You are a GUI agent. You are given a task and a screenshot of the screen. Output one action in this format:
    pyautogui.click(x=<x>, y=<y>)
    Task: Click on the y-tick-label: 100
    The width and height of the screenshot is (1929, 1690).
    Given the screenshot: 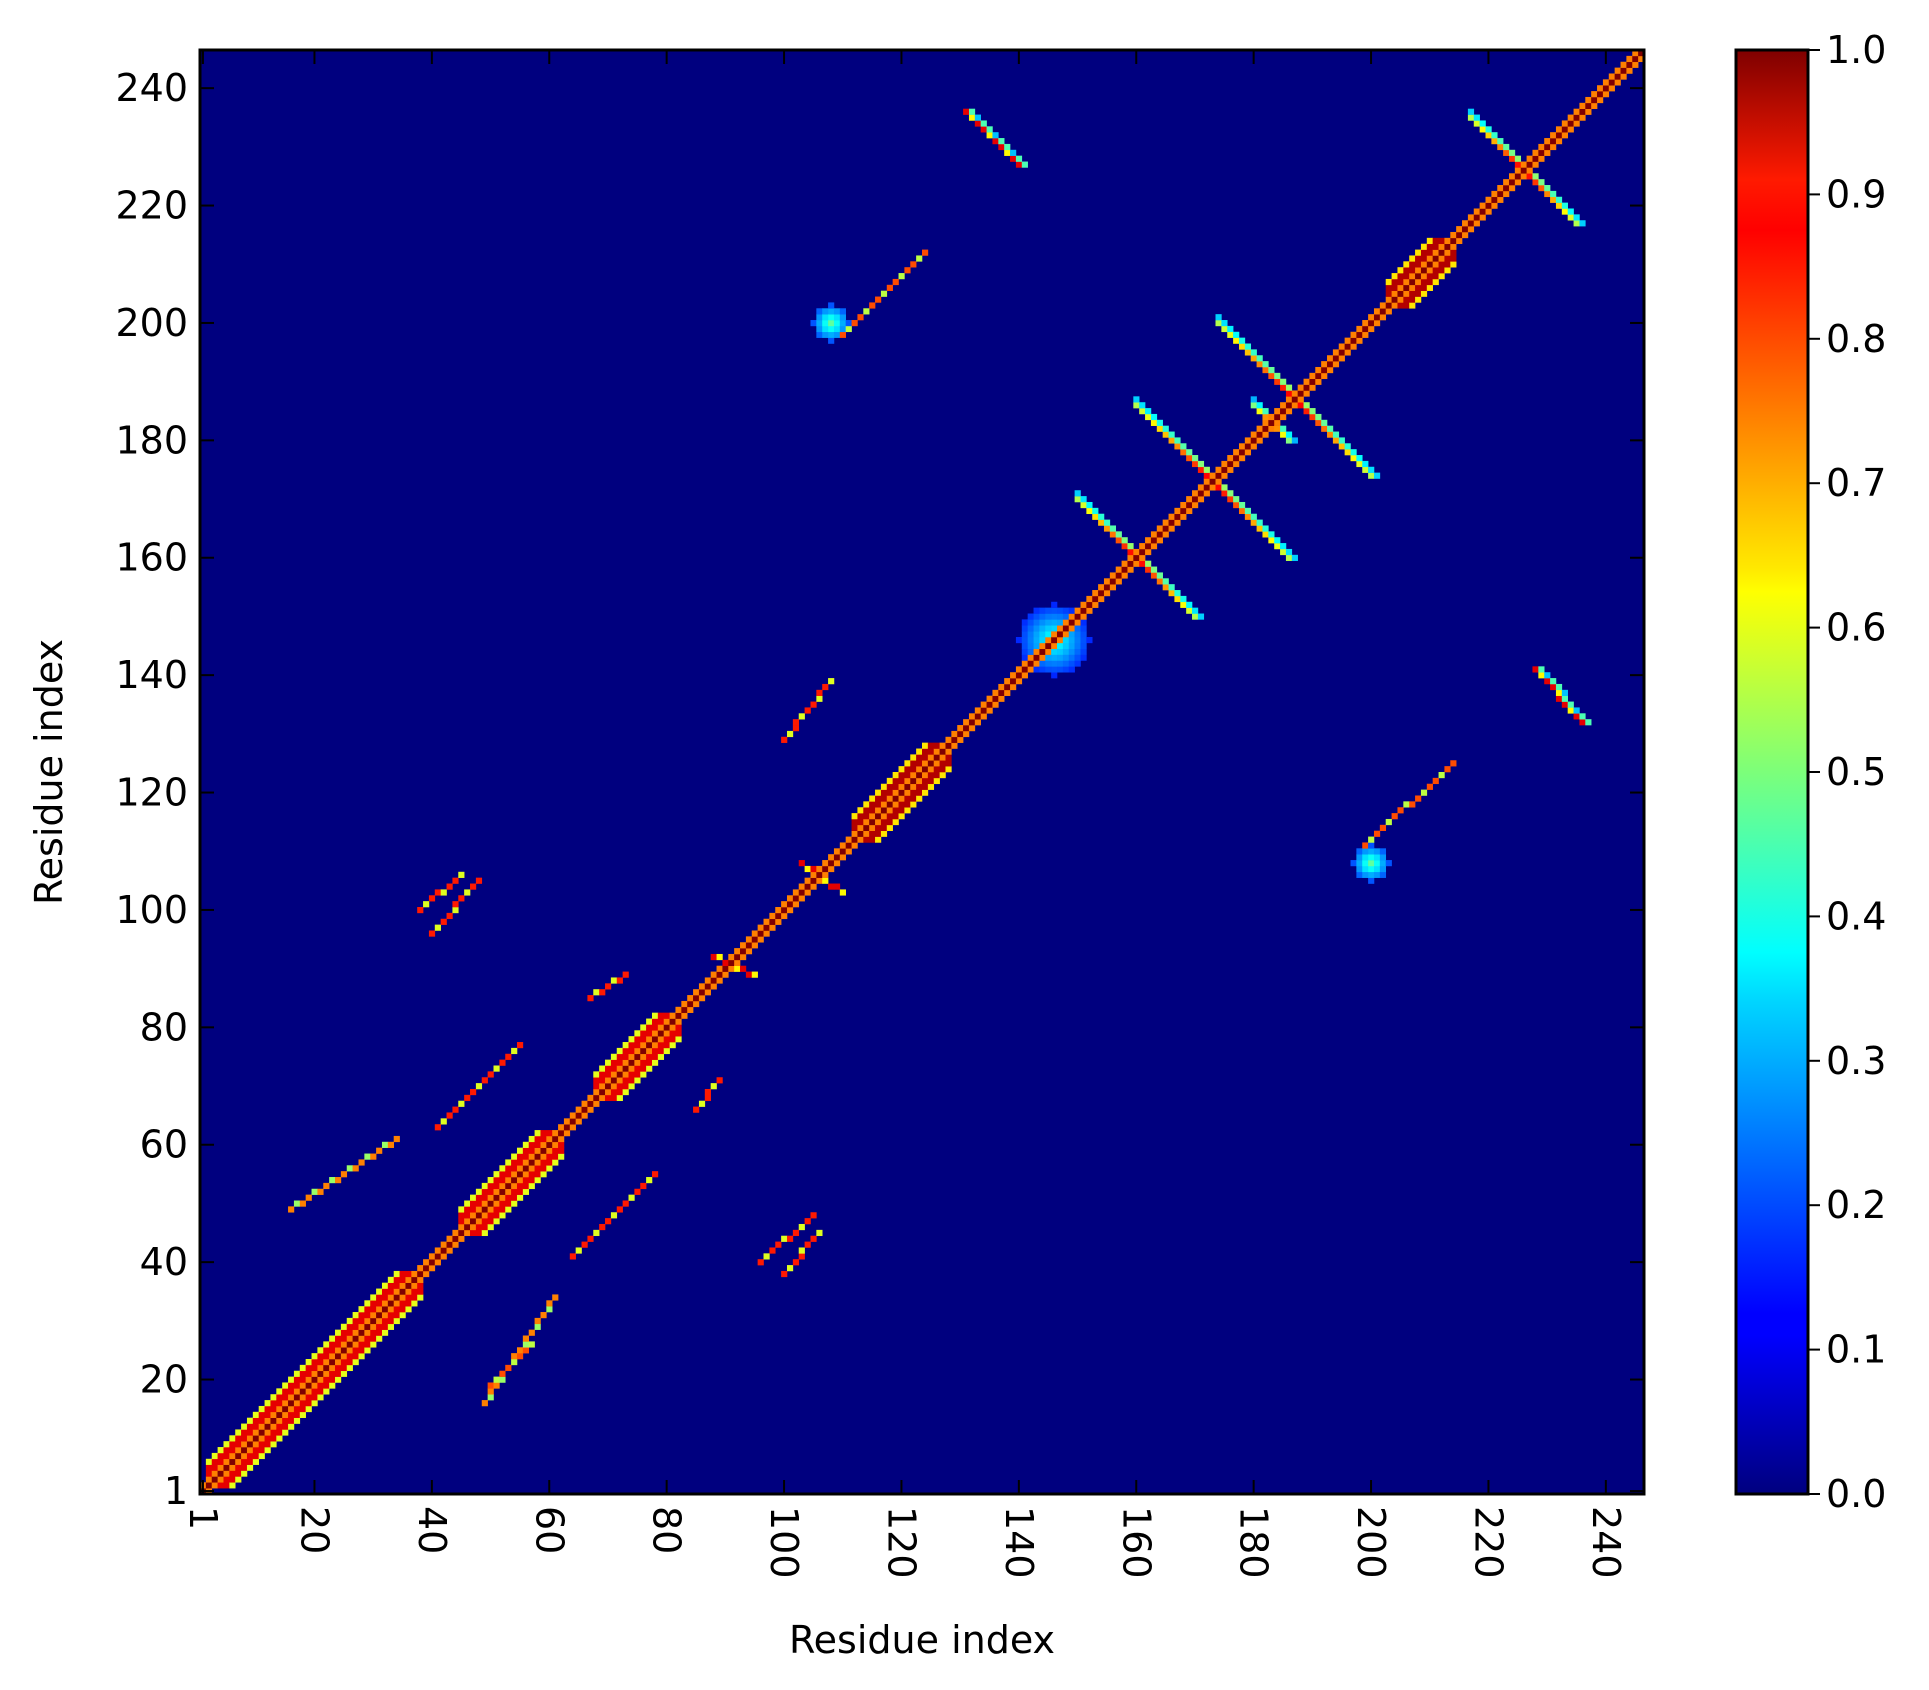 What is the action you would take?
    pyautogui.click(x=151, y=910)
    